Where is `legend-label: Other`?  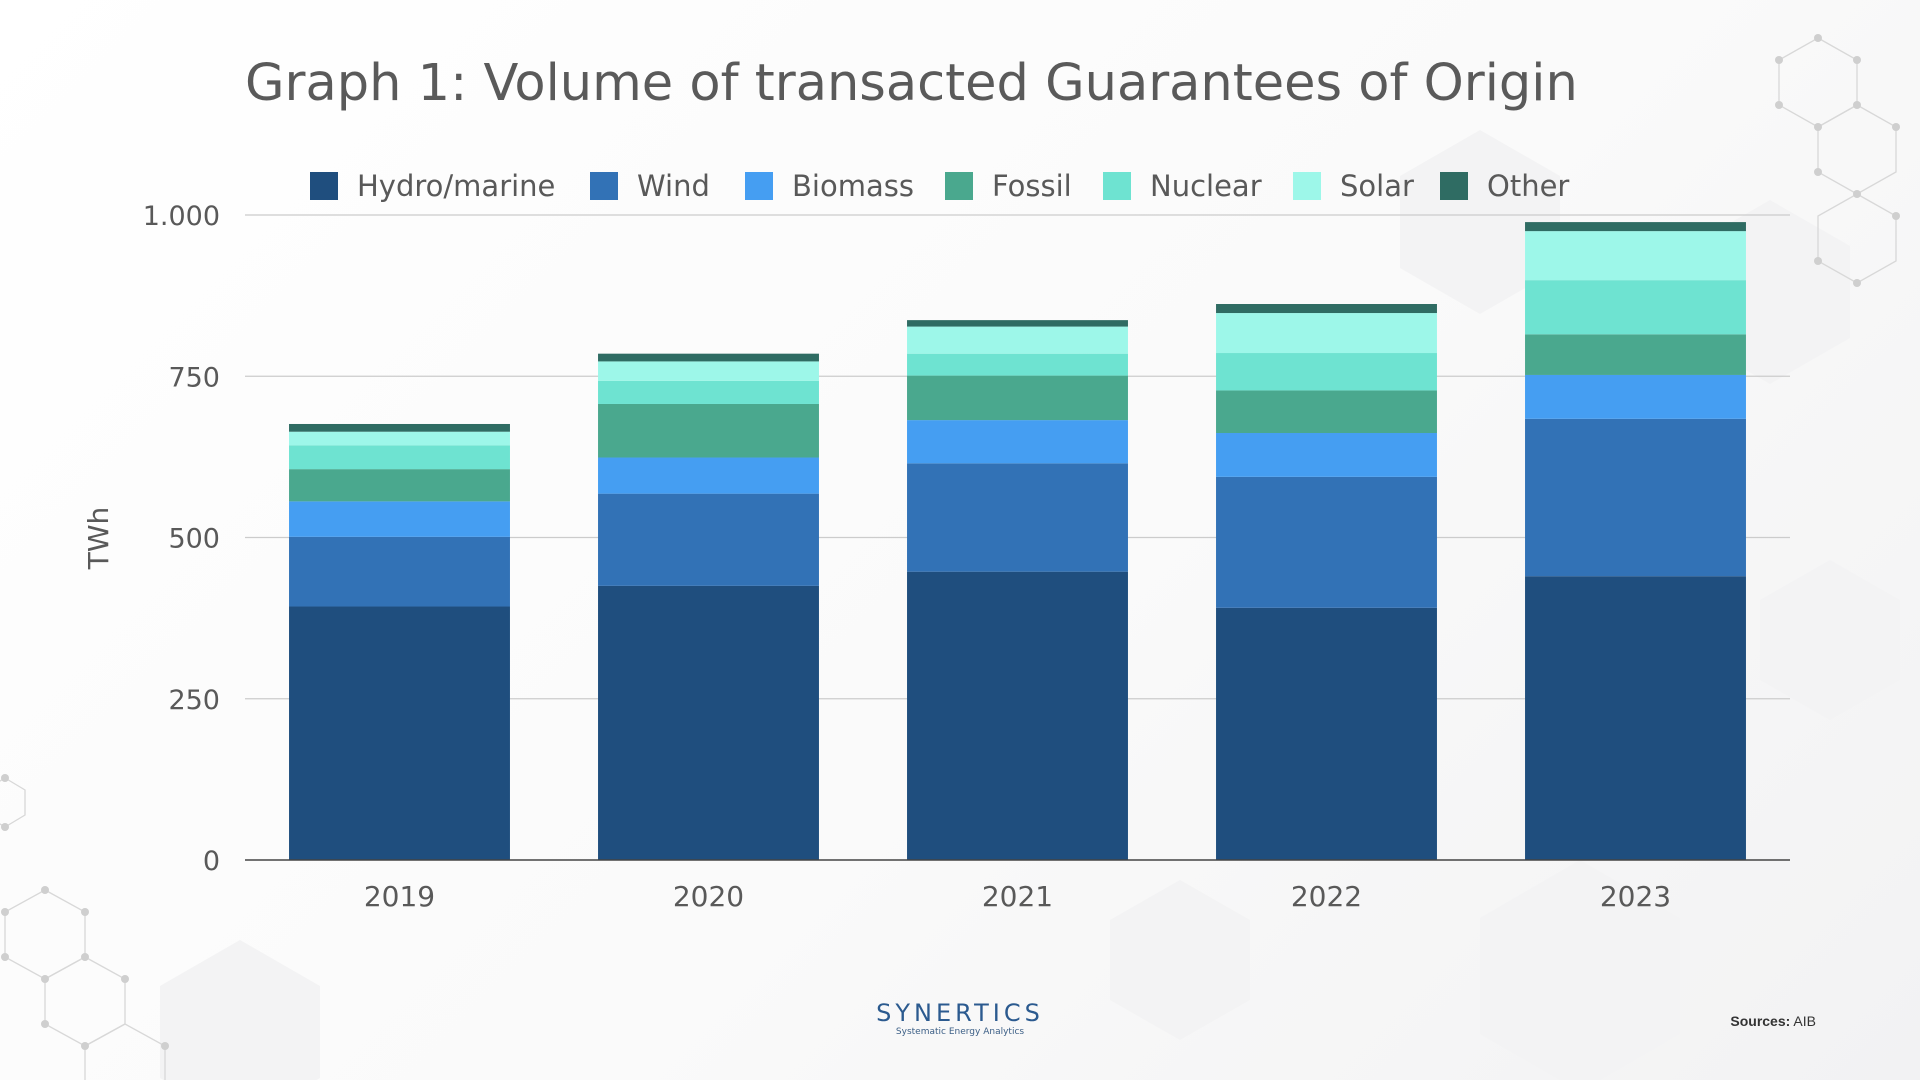
legend-label: Other is located at coordinates (1528, 186).